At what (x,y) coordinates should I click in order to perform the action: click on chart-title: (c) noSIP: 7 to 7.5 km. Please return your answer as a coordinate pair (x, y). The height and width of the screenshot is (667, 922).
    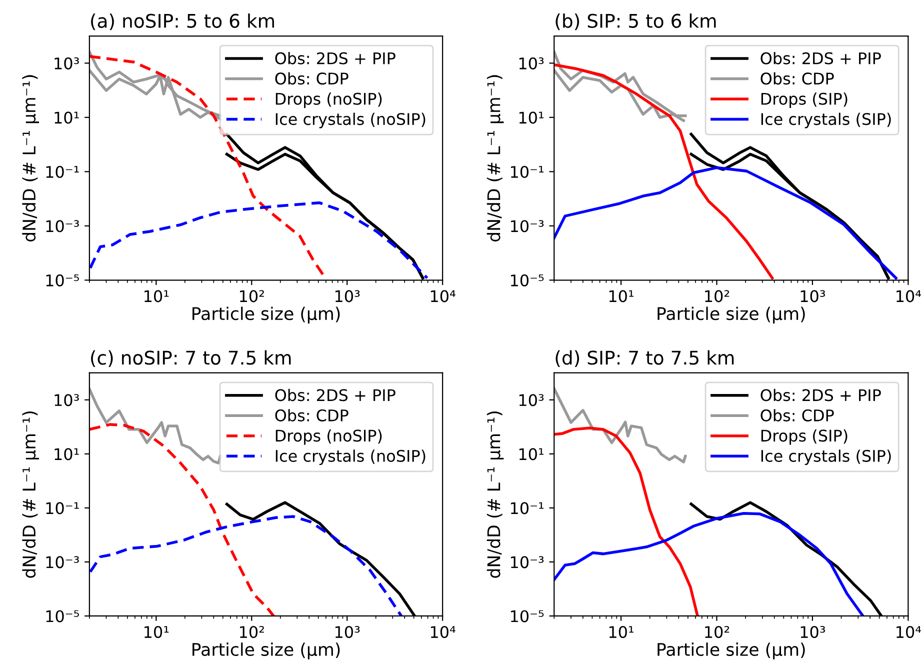
    Looking at the image, I should click on (191, 358).